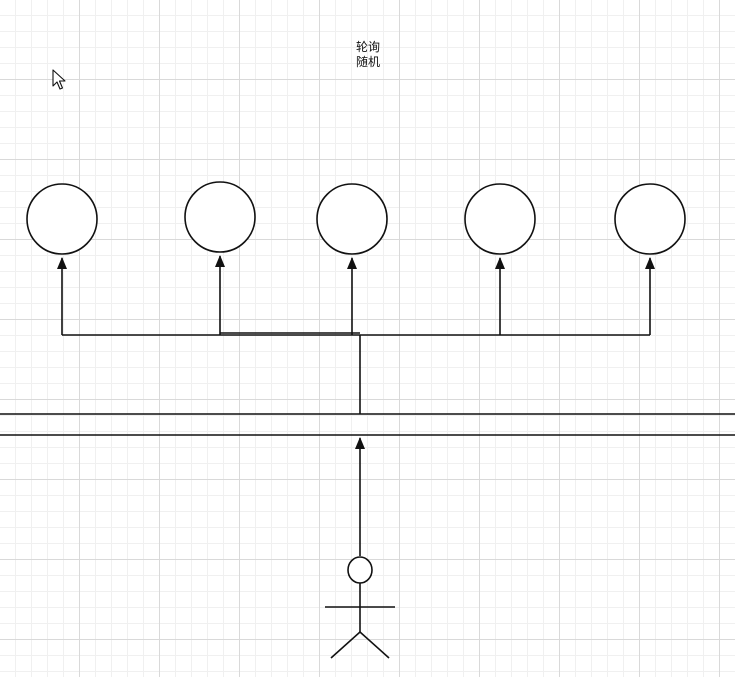 The height and width of the screenshot is (677, 735). Describe the element at coordinates (374, 645) in the screenshot. I see `actor-right-leg` at that location.